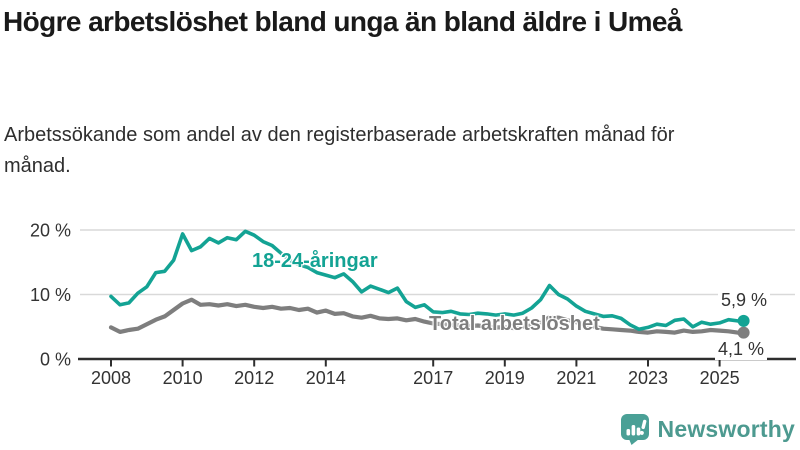  What do you see at coordinates (720, 378) in the screenshot?
I see `x-axis-tick-label: 2025` at bounding box center [720, 378].